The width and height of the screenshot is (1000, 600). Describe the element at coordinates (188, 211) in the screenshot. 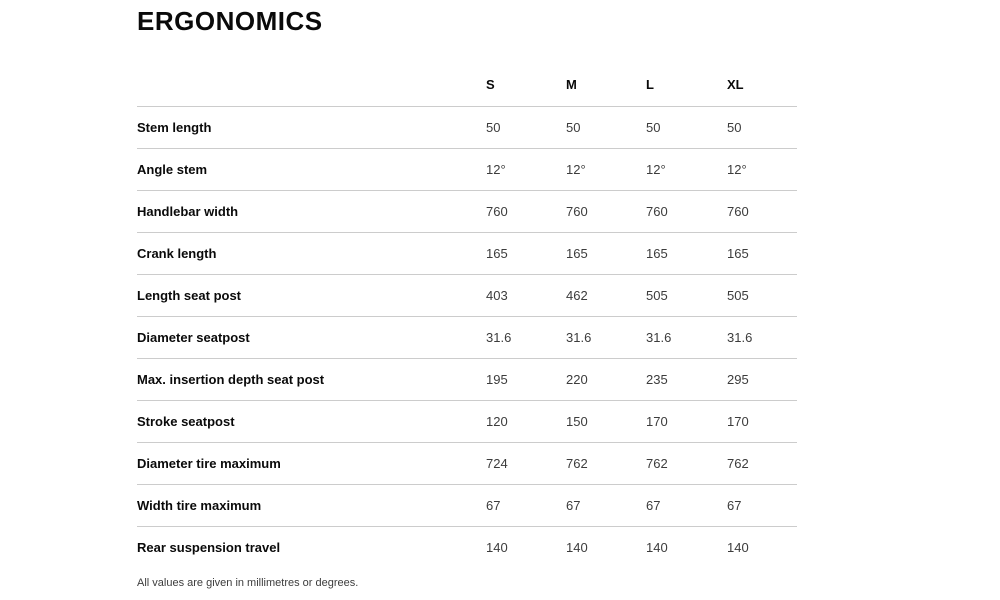

I see `row-label: Handlebar width` at that location.